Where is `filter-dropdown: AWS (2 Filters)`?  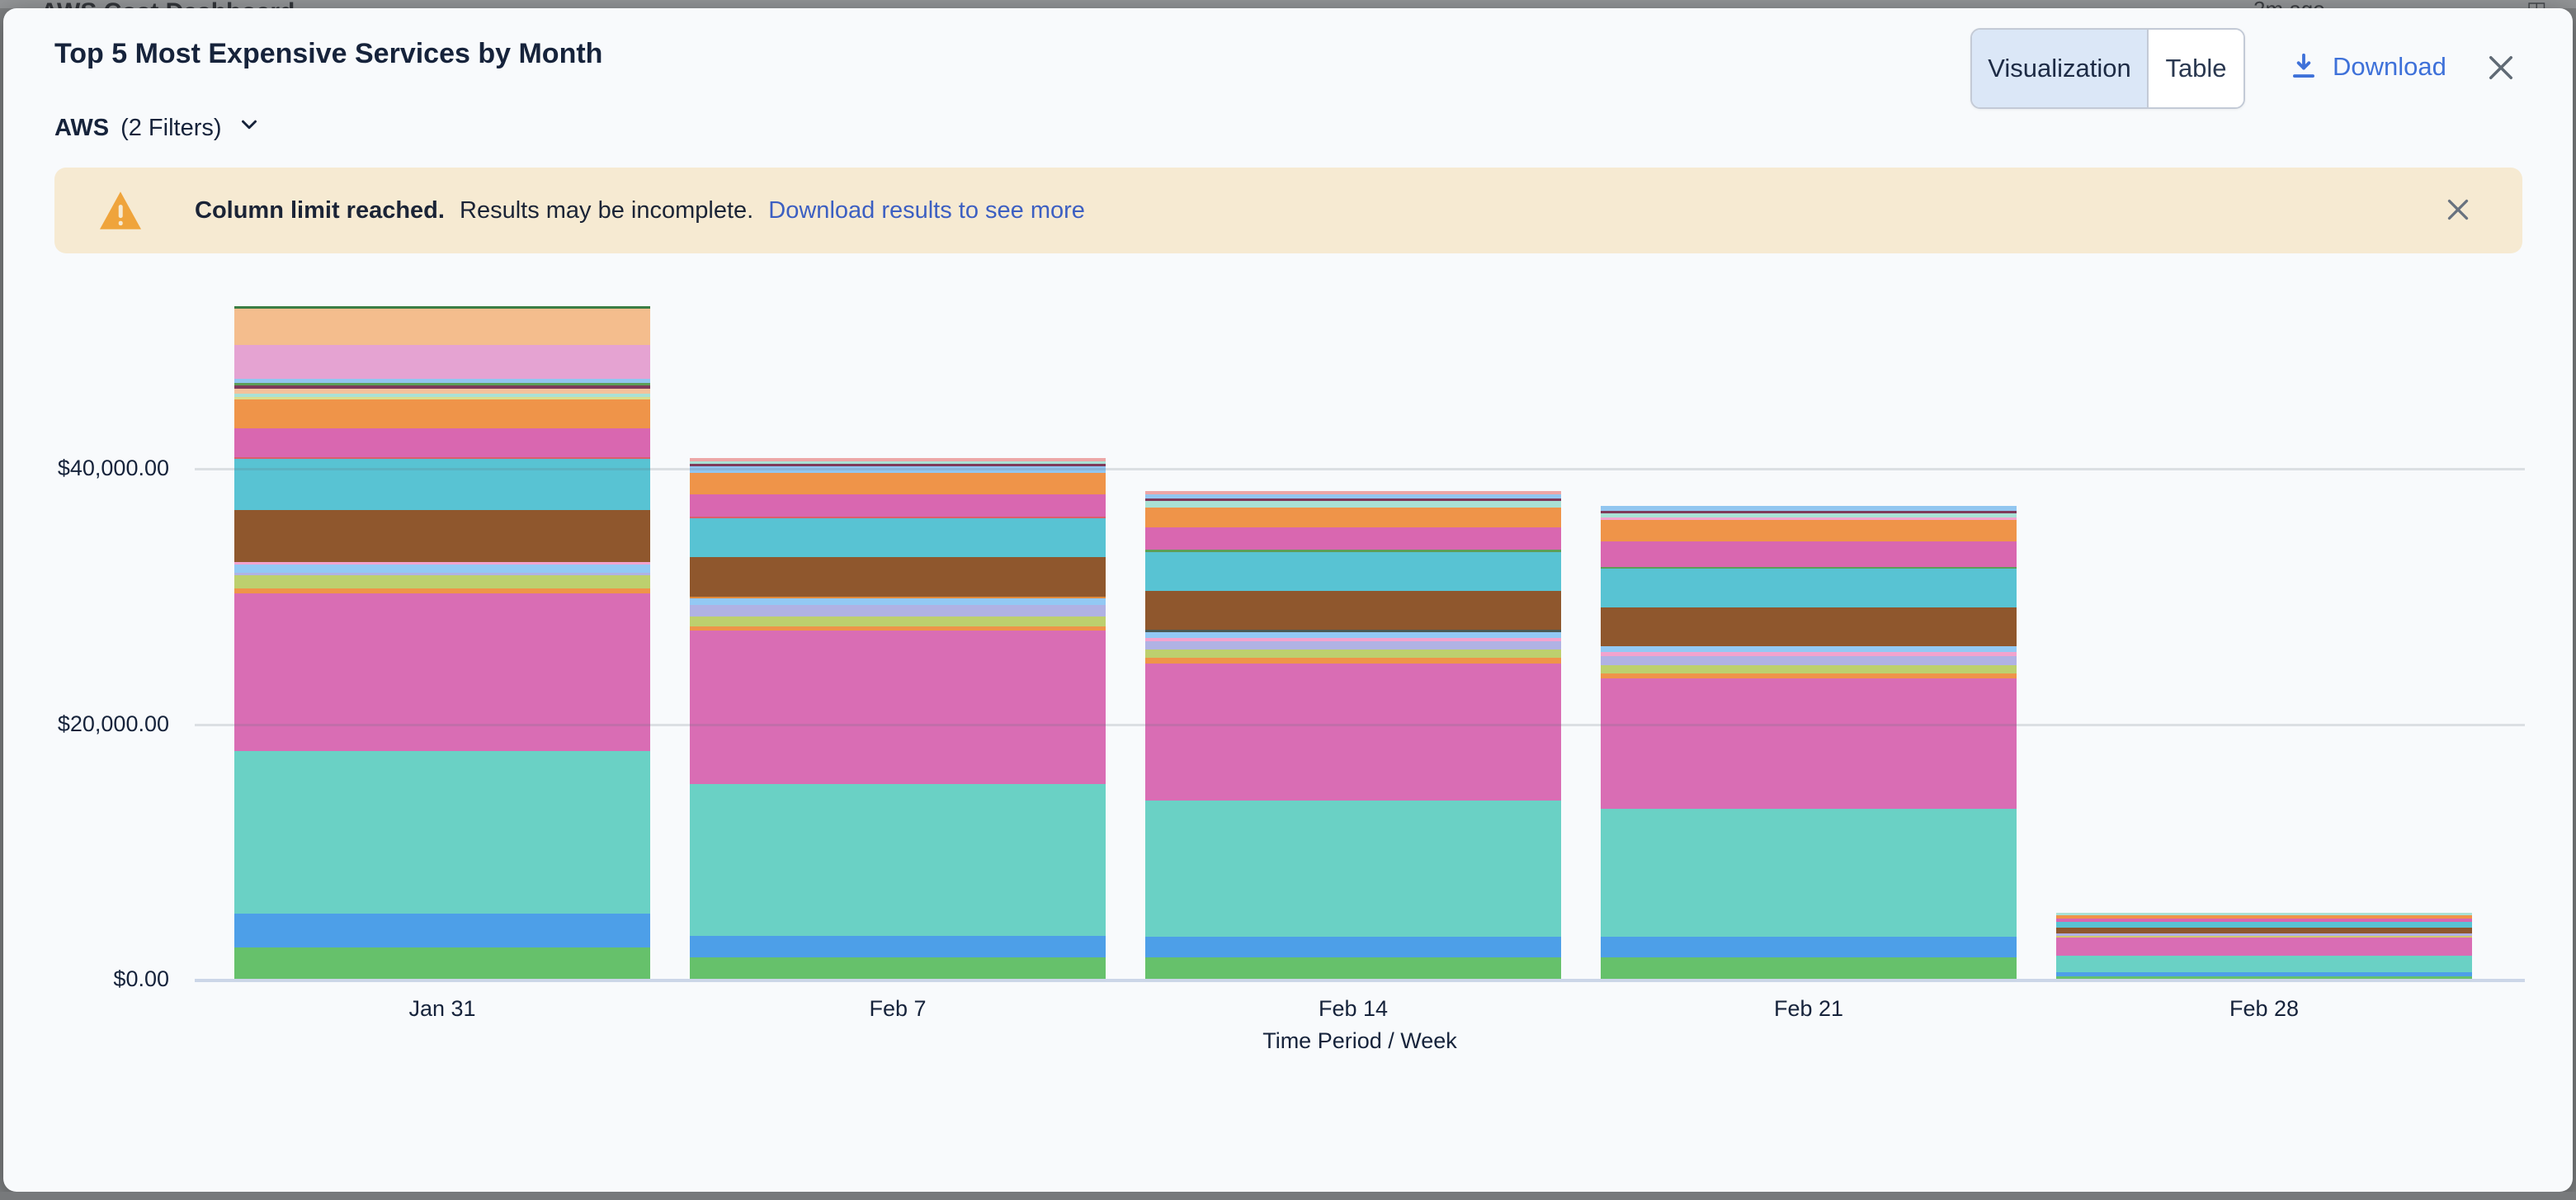
filter-dropdown: AWS (2 Filters) is located at coordinates (158, 128).